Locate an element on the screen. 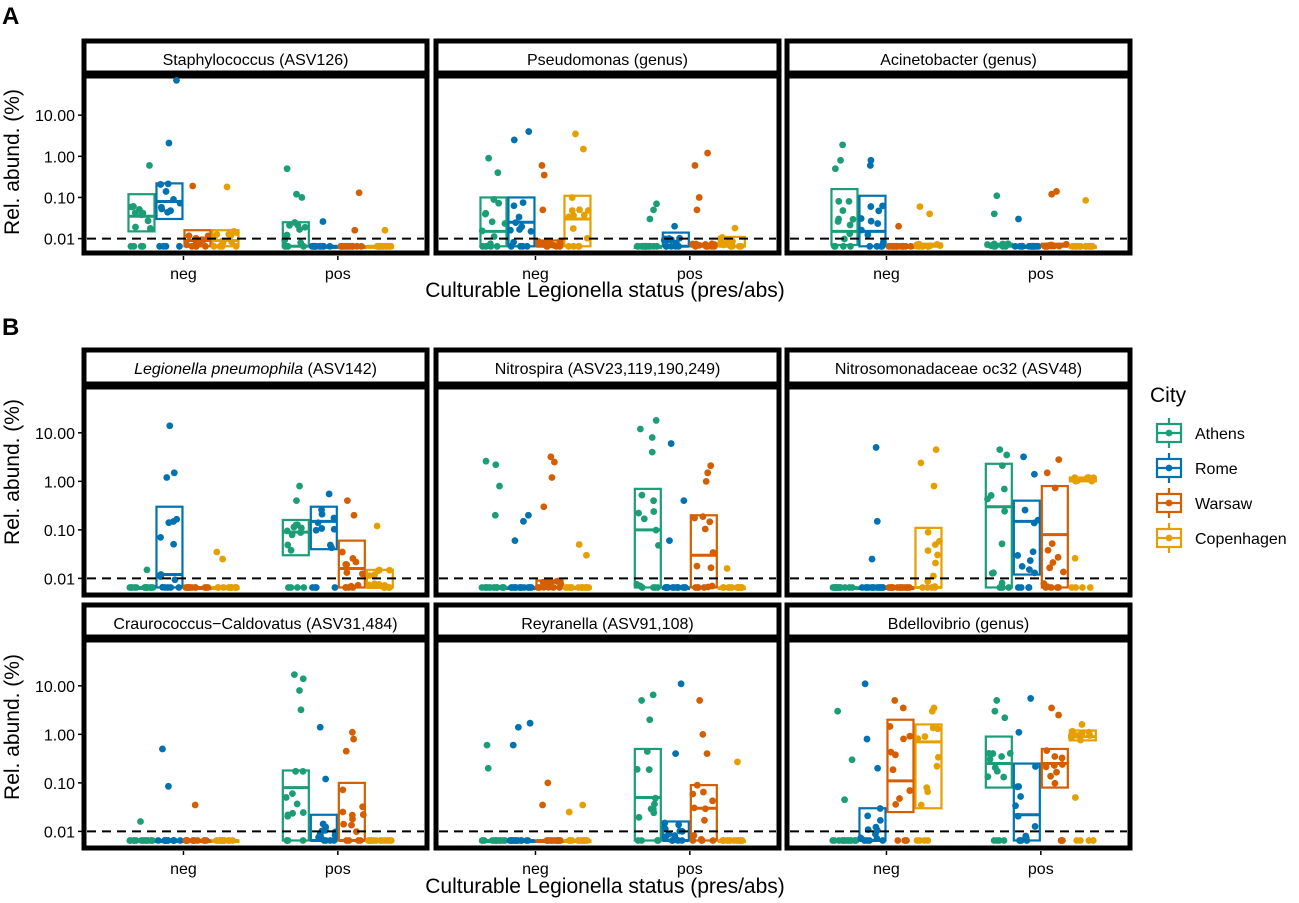 Image resolution: width=1299 pixels, height=903 pixels. x-axis-label-a: Culturable Legionella status (pres/abs) is located at coordinates (605, 290).